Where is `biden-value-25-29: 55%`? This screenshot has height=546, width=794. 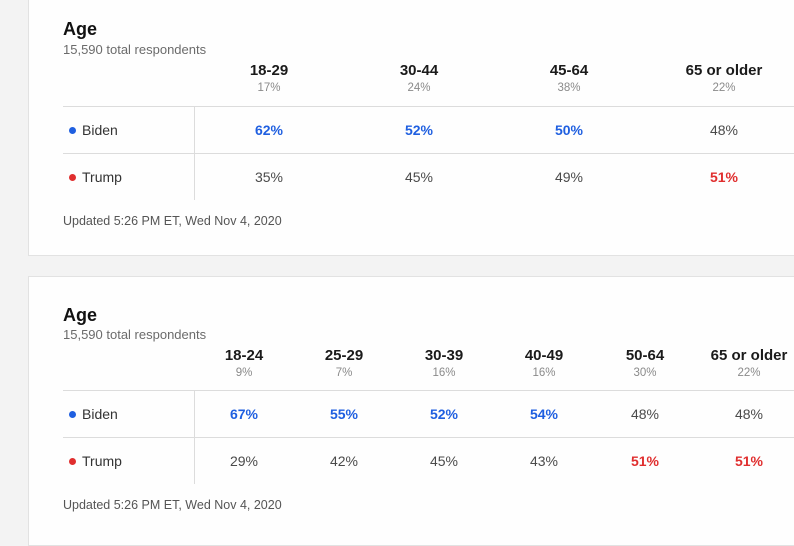 biden-value-25-29: 55% is located at coordinates (344, 414).